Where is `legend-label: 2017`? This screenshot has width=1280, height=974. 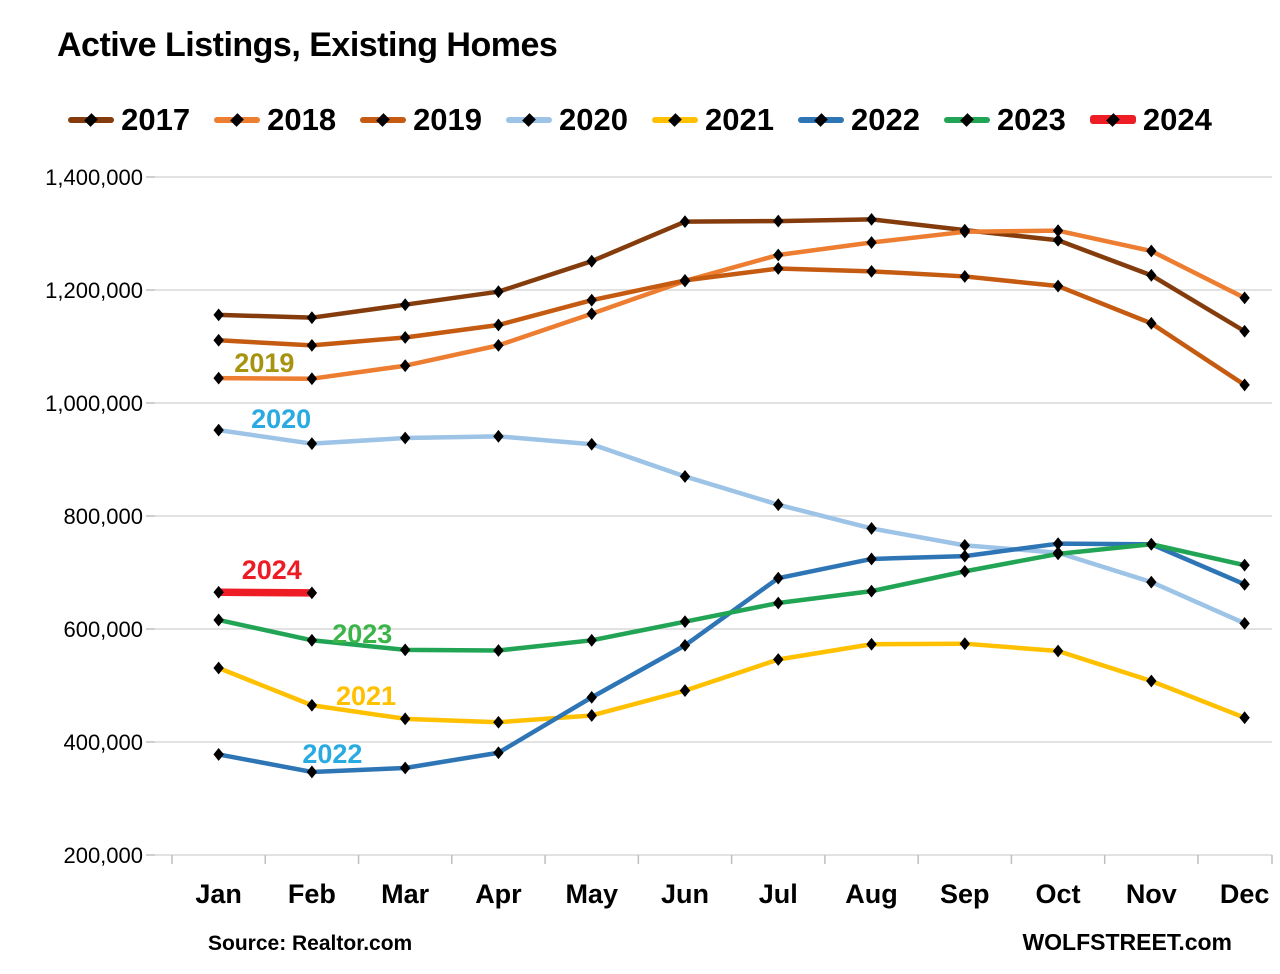
legend-label: 2017 is located at coordinates (156, 119).